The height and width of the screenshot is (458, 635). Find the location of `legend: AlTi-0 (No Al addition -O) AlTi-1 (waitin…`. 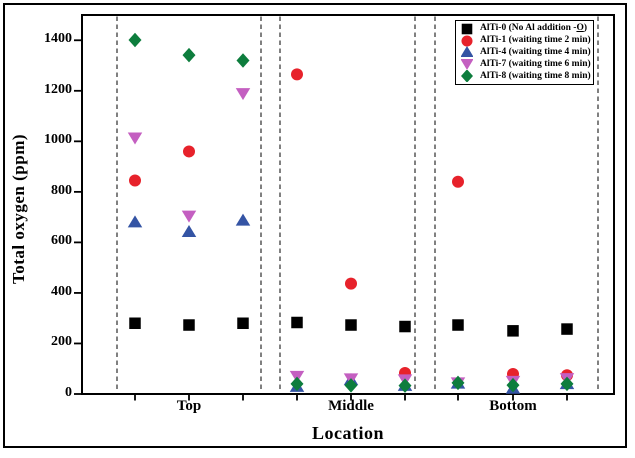

legend: AlTi-0 (No Al addition -O) AlTi-1 (waitin… is located at coordinates (524, 52).